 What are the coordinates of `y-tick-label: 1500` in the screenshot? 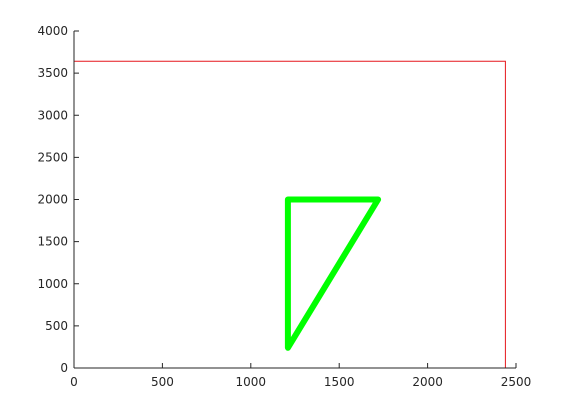 It's located at (52, 242).